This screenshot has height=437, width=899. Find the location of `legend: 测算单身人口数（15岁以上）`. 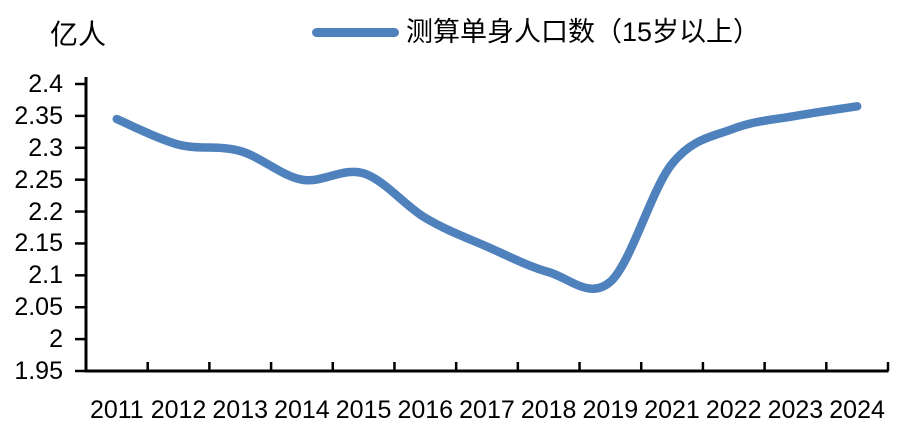

legend: 测算单身人口数（15岁以上） is located at coordinates (536, 32).